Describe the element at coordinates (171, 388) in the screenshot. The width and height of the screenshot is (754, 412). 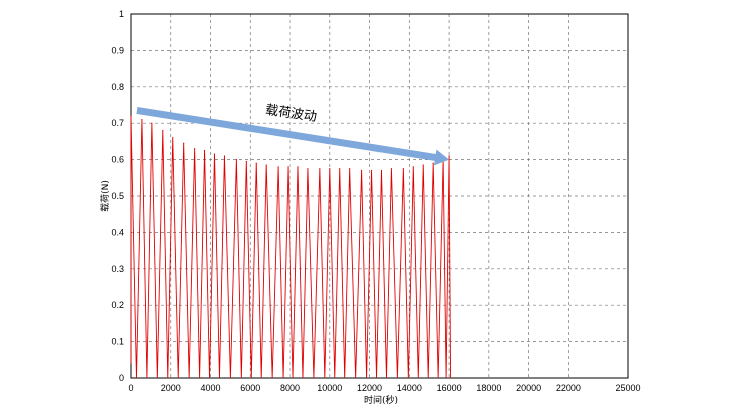
I see `x-tick-label: 2000` at that location.